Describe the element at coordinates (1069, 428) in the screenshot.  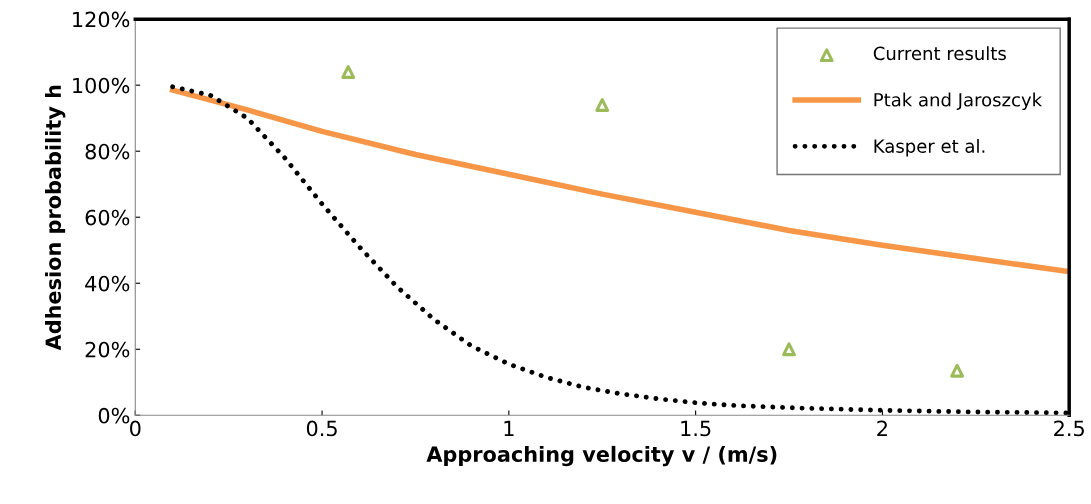
I see `x-tick-label: 2.5` at that location.